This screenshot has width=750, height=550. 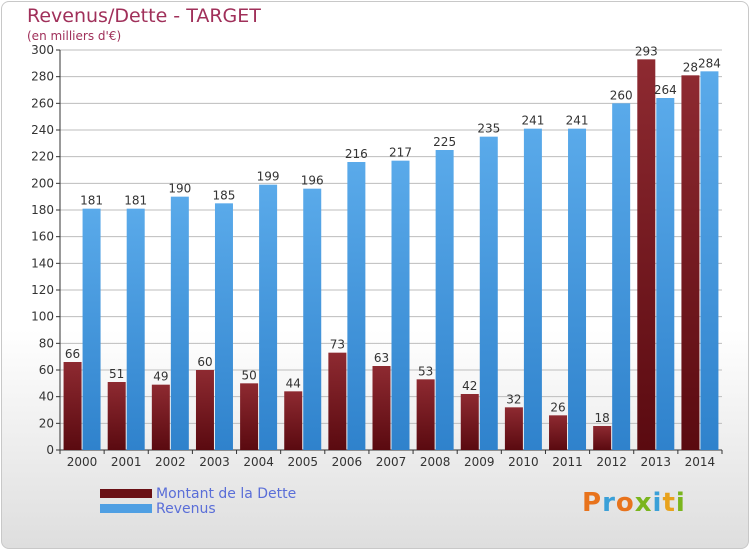 I want to click on data-label-debt: 42, so click(x=469, y=386).